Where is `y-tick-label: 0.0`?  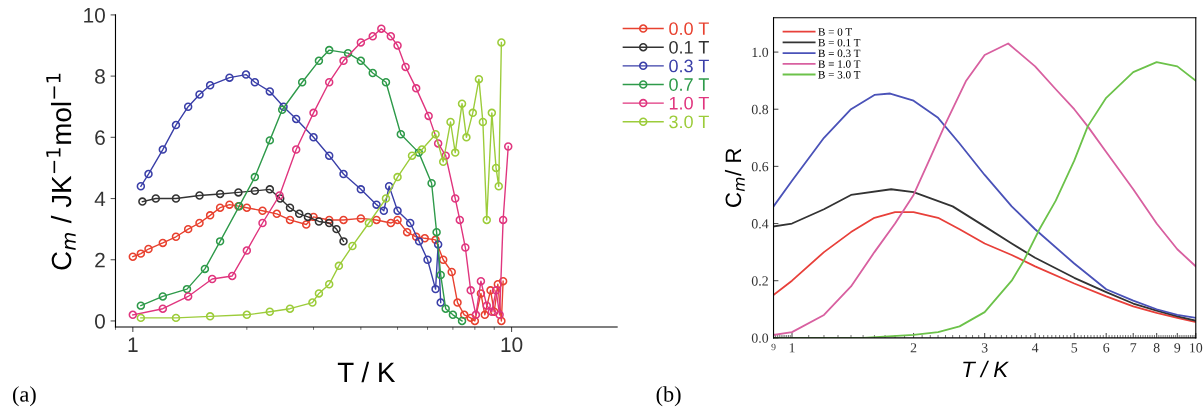
y-tick-label: 0.0 is located at coordinates (760, 338).